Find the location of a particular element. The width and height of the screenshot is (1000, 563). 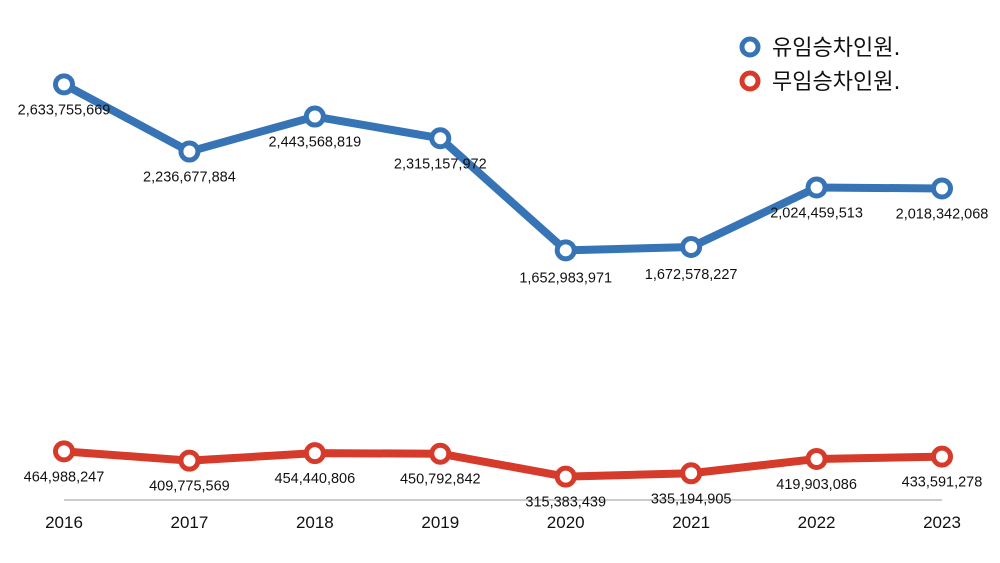

data-label: 335,194,905 is located at coordinates (691, 499).